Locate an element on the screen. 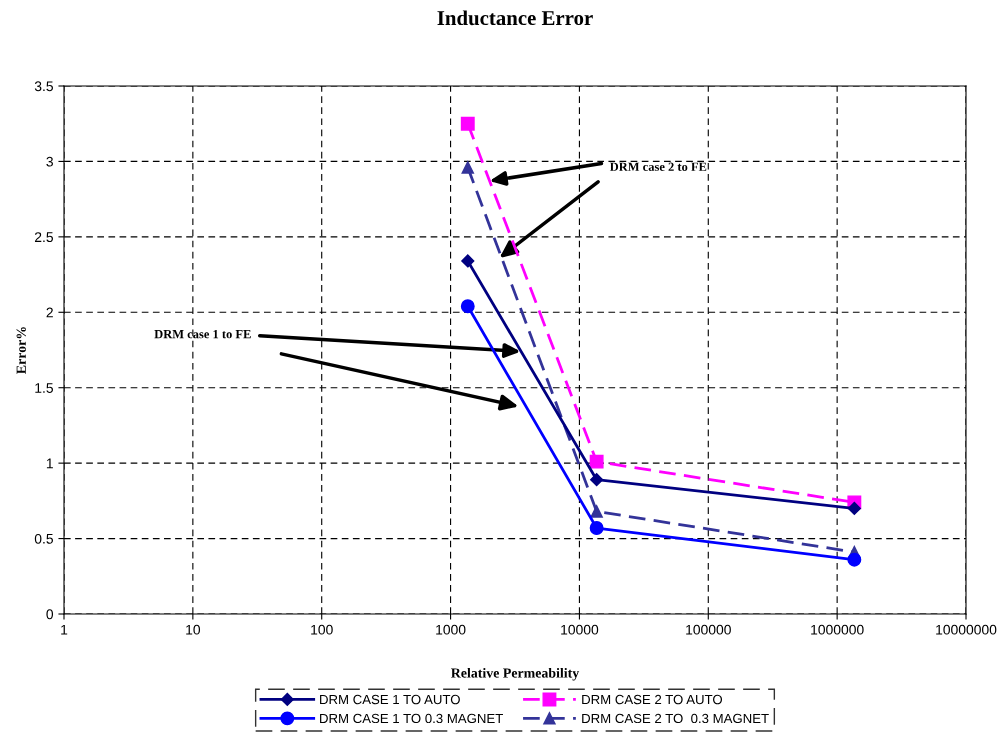 This screenshot has width=1008, height=747. y-tick-label: 2.5 is located at coordinates (43, 237).